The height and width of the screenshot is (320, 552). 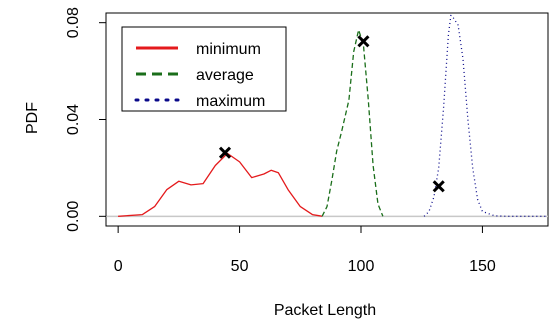 I want to click on x-axis-title: Packet Length, so click(x=325, y=310).